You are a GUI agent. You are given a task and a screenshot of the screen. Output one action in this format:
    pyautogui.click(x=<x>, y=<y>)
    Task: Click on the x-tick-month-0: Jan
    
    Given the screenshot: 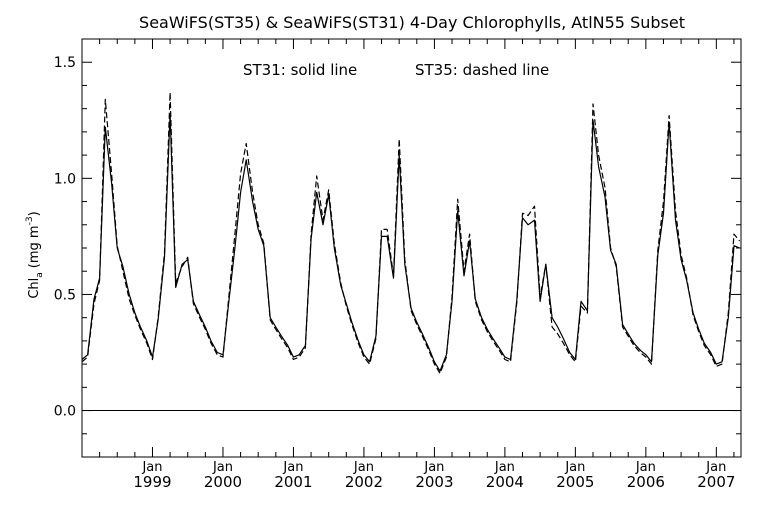 What is the action you would take?
    pyautogui.click(x=151, y=467)
    